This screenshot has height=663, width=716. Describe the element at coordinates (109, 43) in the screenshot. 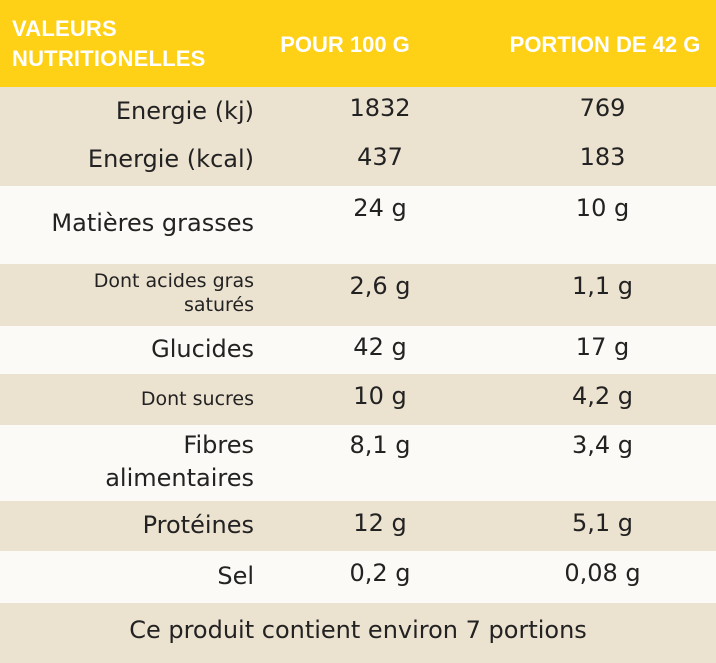

I see `header-nutrition-values: VALEURS NUTRITIONELLES` at that location.